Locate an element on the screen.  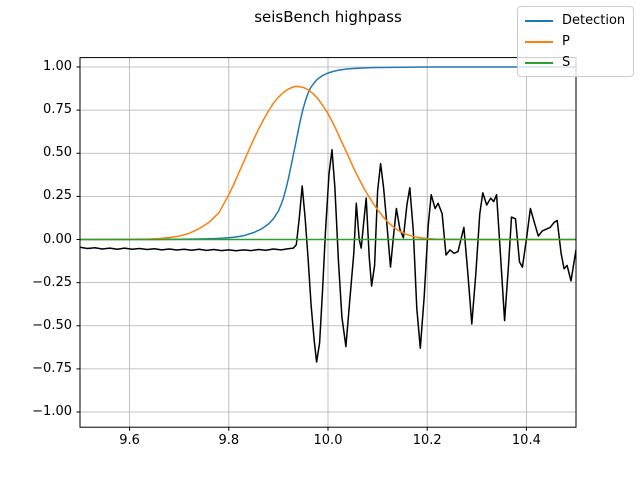
y-tick-label: 1.00 is located at coordinates (57, 66).